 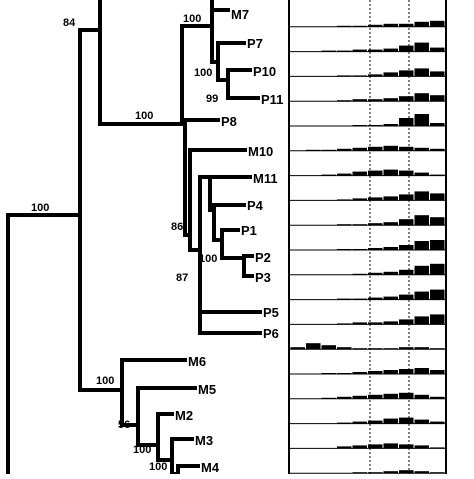 I want to click on leaf-label: P4, so click(x=255, y=205).